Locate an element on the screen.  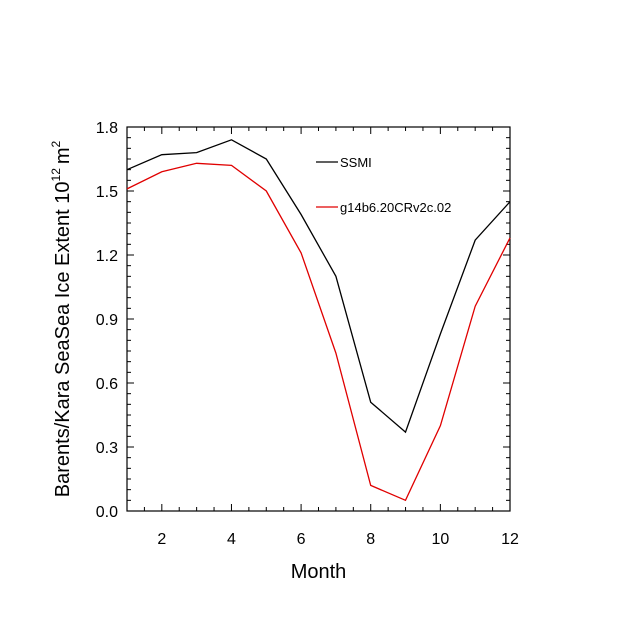
x-tick-label: 12 is located at coordinates (510, 539).